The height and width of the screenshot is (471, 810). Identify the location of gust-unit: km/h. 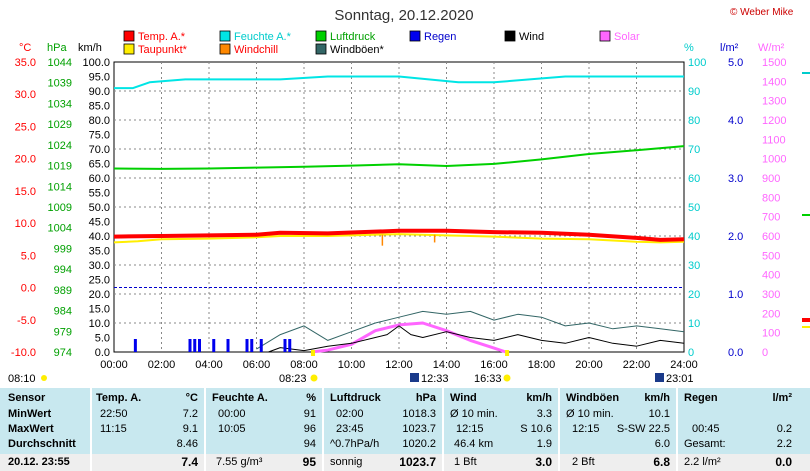
(657, 398).